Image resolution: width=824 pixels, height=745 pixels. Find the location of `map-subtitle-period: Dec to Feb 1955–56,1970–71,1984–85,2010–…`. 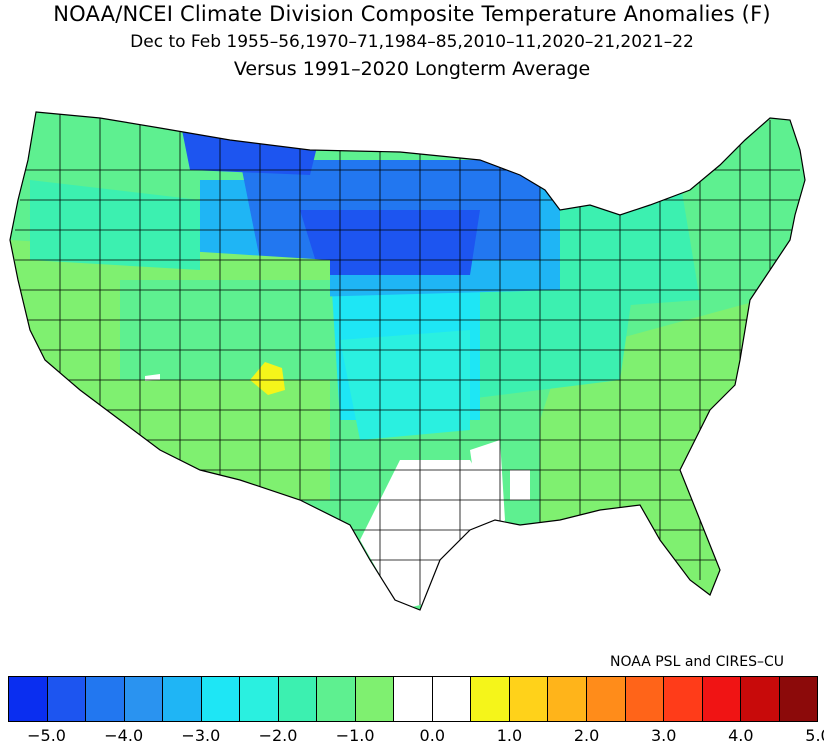

map-subtitle-period: Dec to Feb 1955–56,1970–71,1984–85,2010–… is located at coordinates (412, 42).